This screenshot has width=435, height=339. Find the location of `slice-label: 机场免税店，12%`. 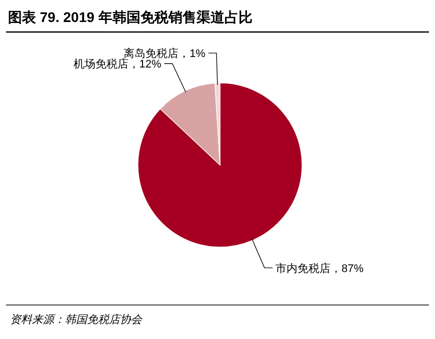

slice-label: 机场免税店，12% is located at coordinates (117, 64).